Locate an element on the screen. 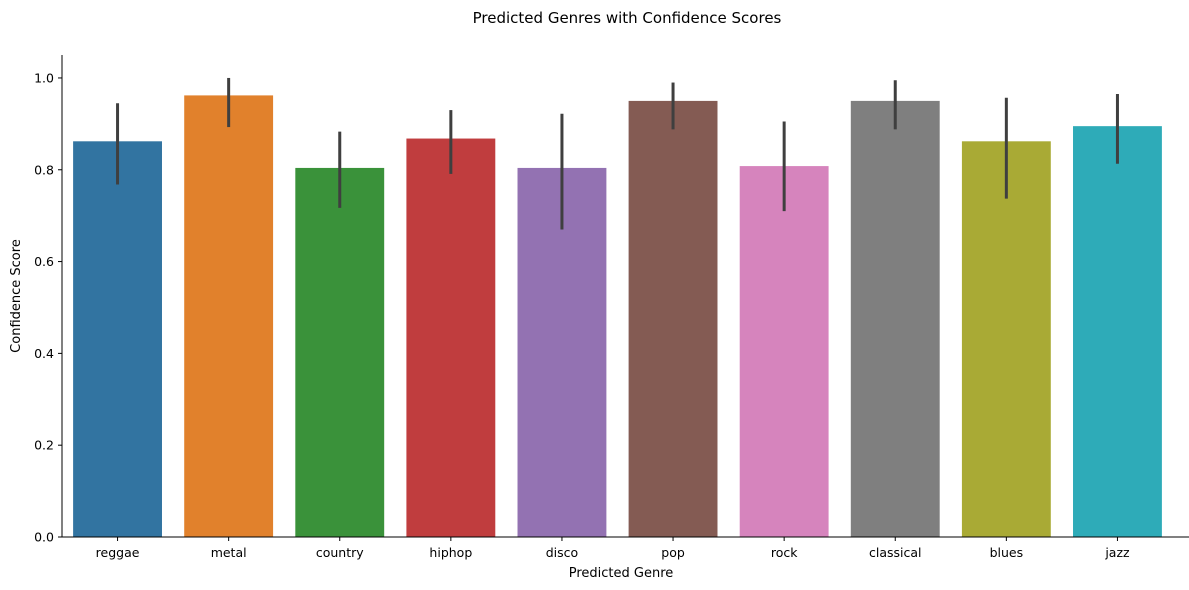 The width and height of the screenshot is (1189, 590). x-tick-label: jazz is located at coordinates (1117, 552).